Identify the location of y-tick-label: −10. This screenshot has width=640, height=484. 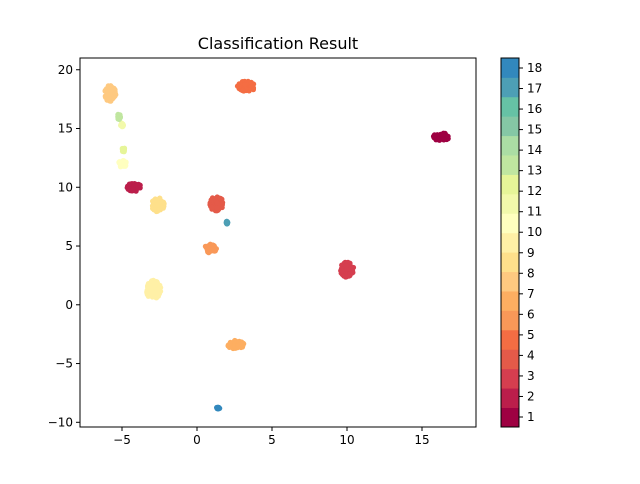
(60, 422).